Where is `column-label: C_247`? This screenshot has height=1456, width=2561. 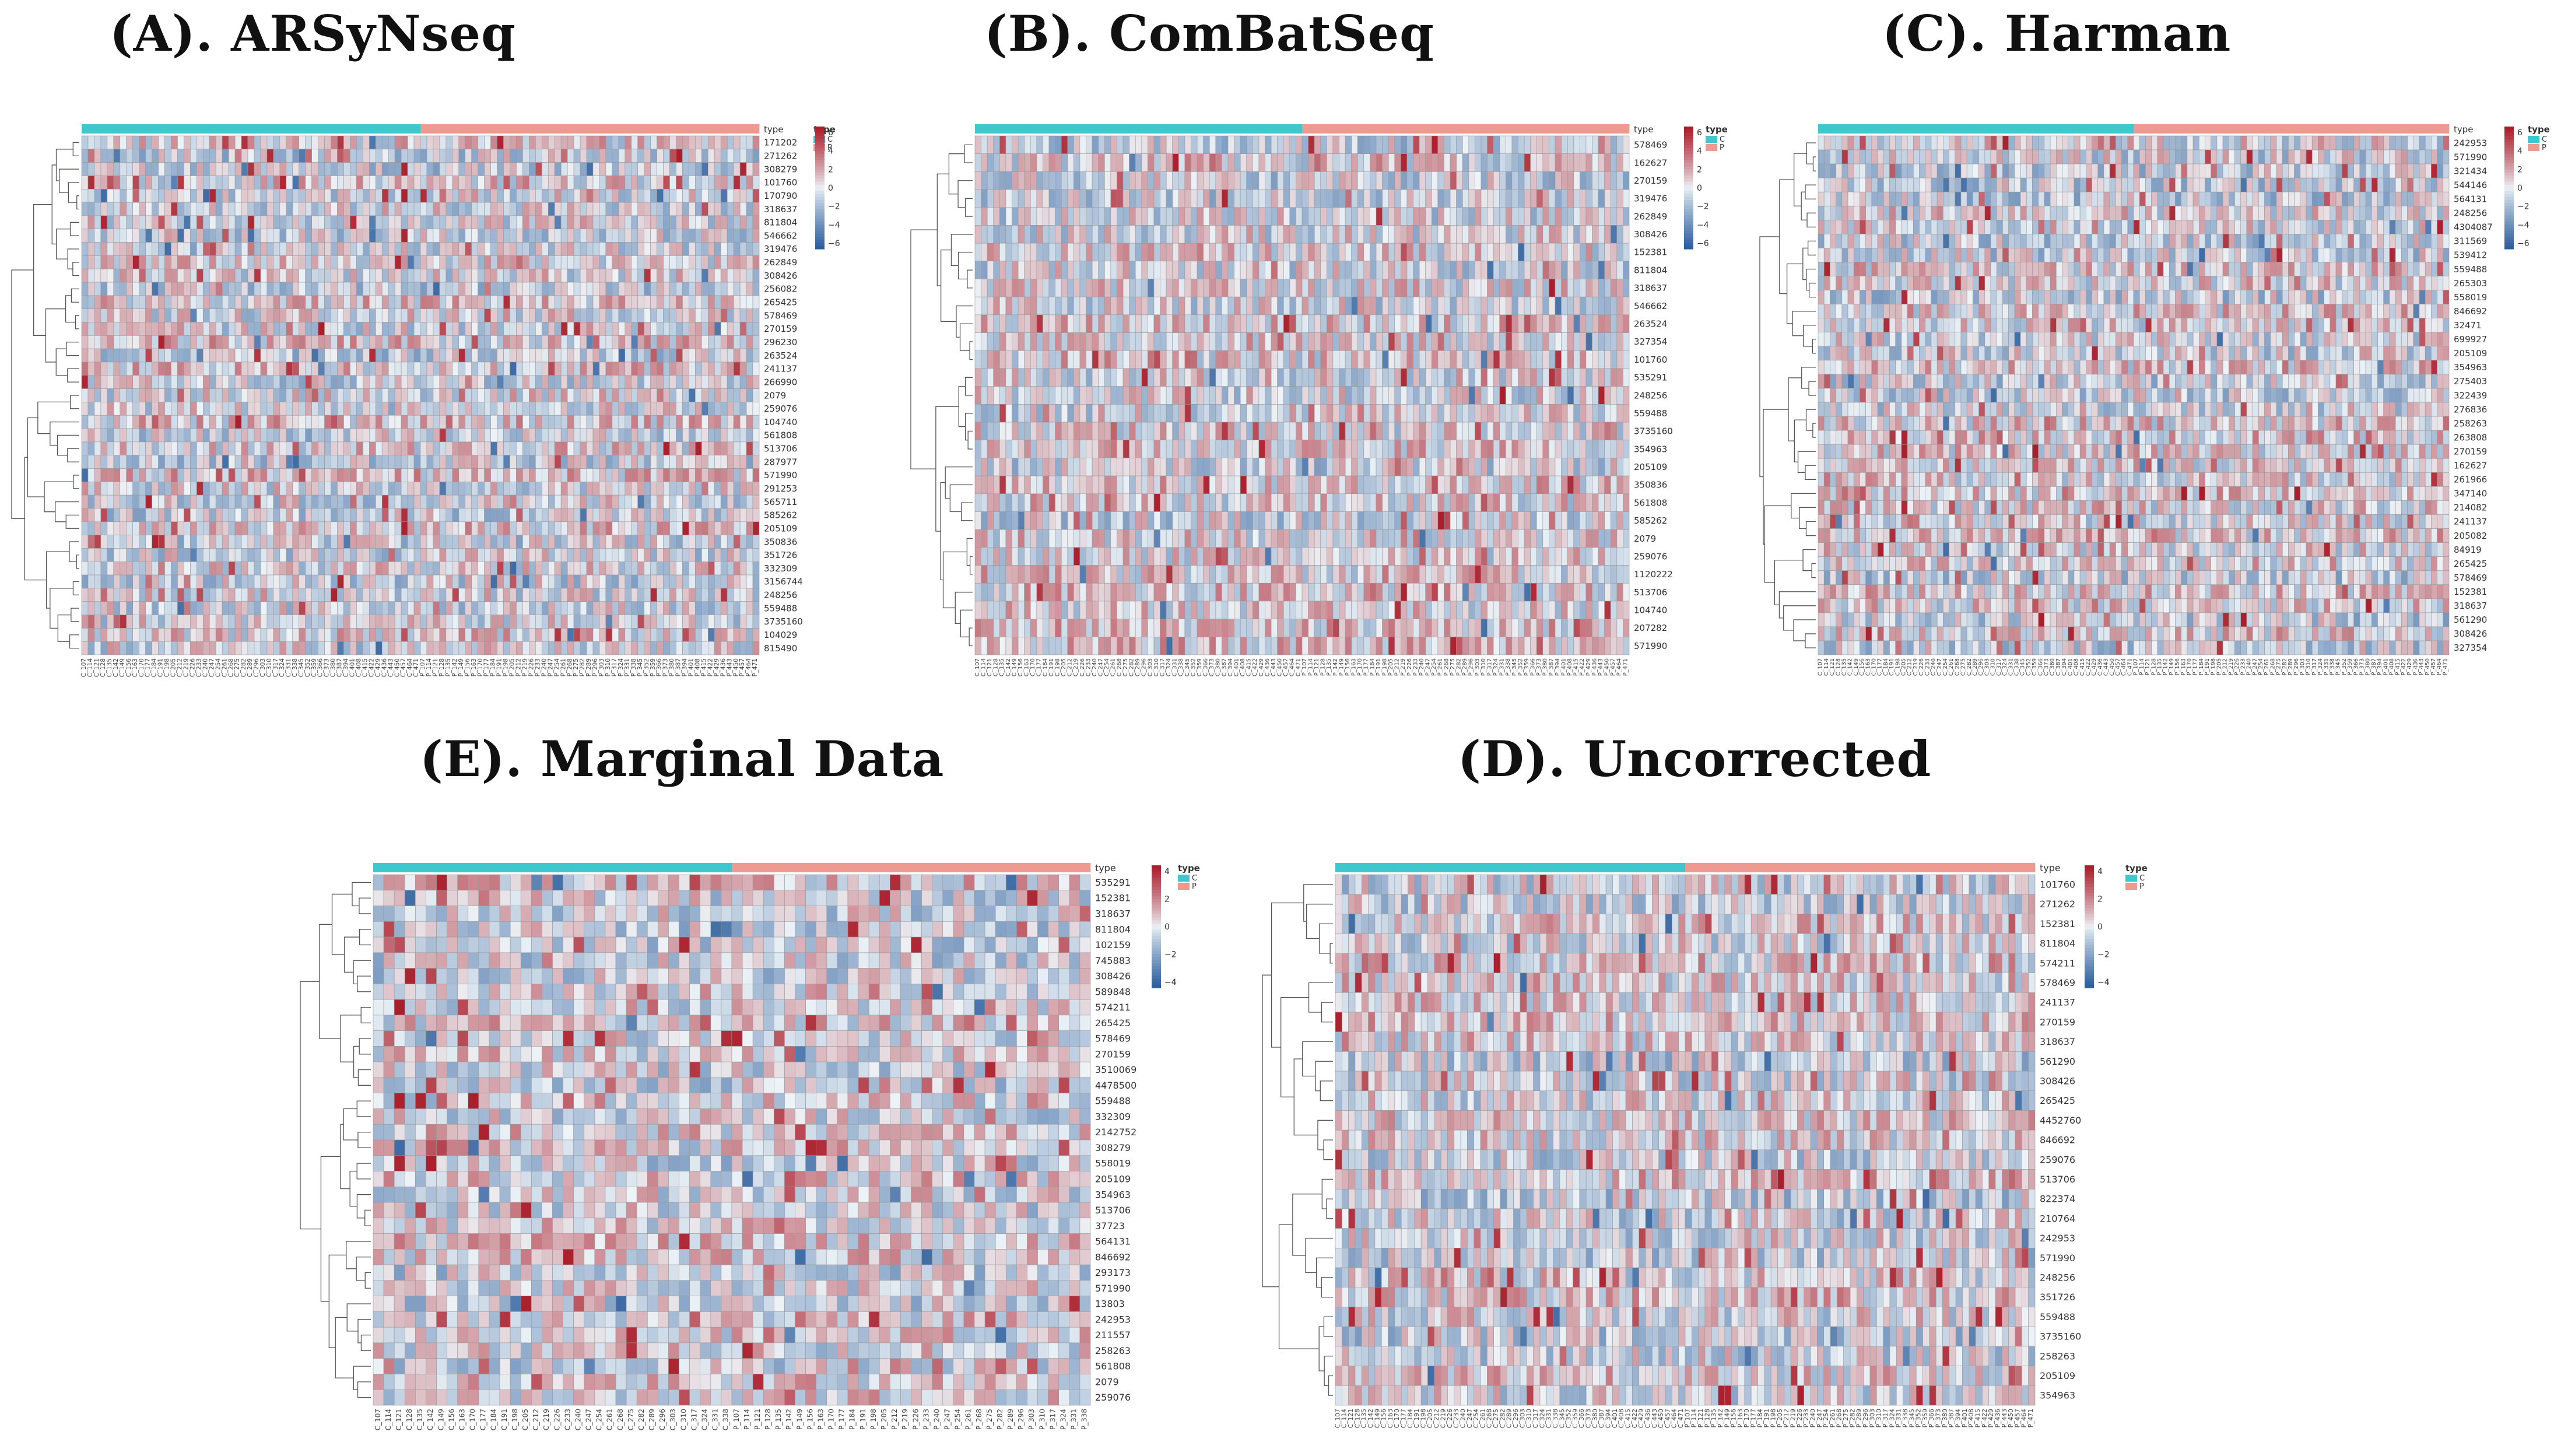
column-label: C_247 is located at coordinates (211, 667).